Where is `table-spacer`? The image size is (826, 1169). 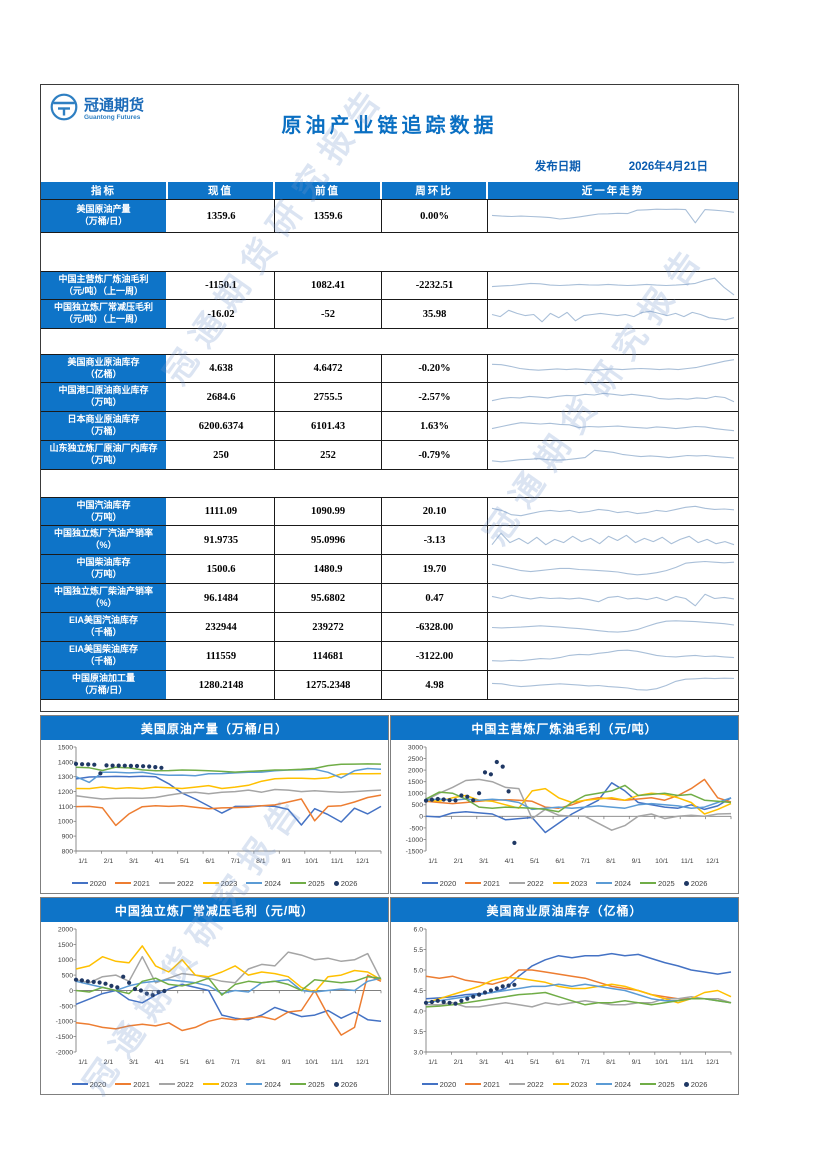 table-spacer is located at coordinates (389, 341).